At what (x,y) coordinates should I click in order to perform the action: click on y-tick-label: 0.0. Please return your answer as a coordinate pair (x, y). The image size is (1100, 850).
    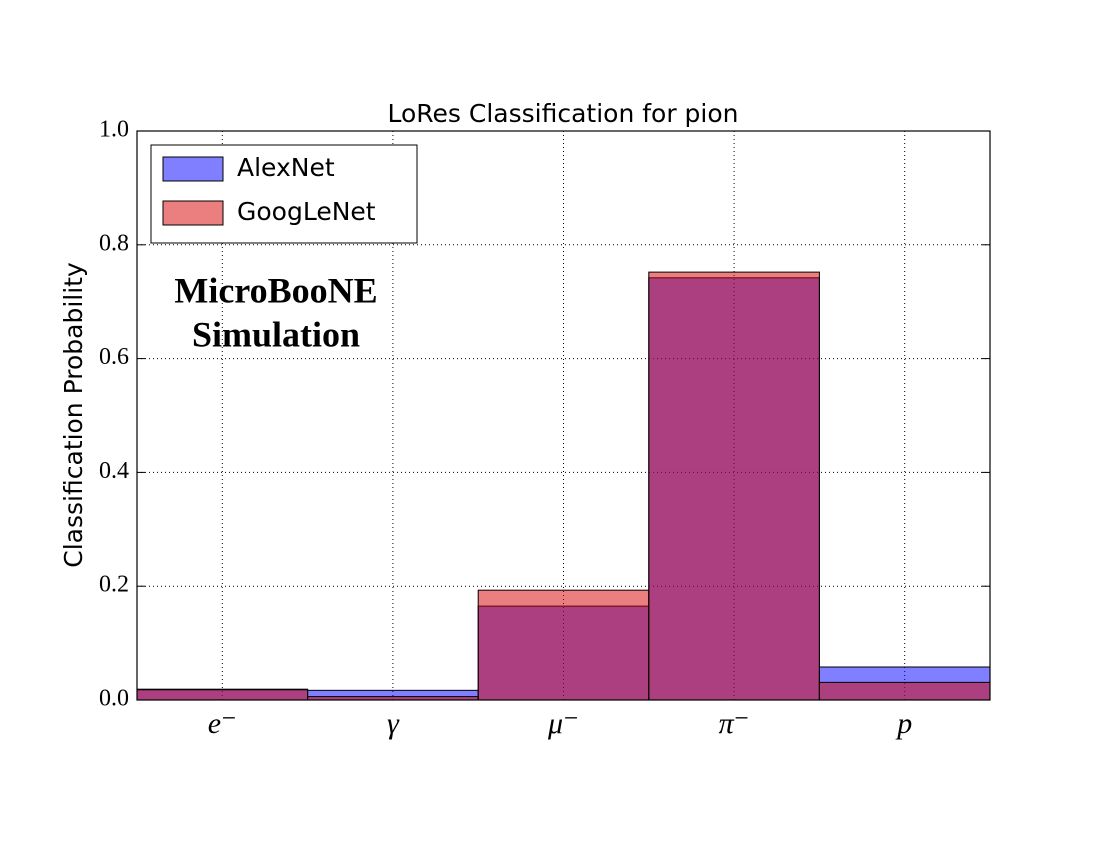
    Looking at the image, I should click on (114, 699).